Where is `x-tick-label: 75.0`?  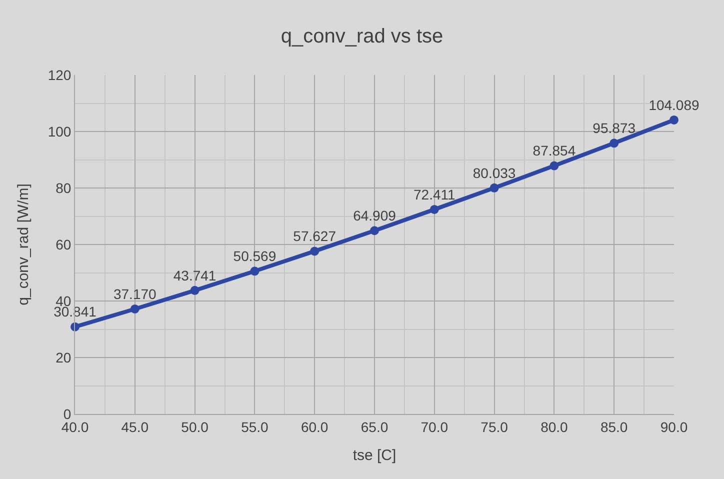 x-tick-label: 75.0 is located at coordinates (494, 426).